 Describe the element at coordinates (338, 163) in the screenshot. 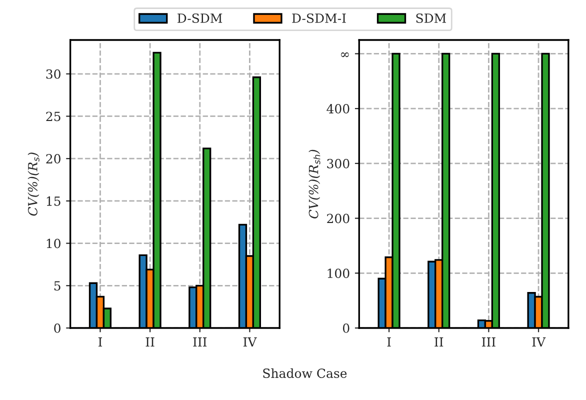

I see `y-tick-label: 300` at that location.